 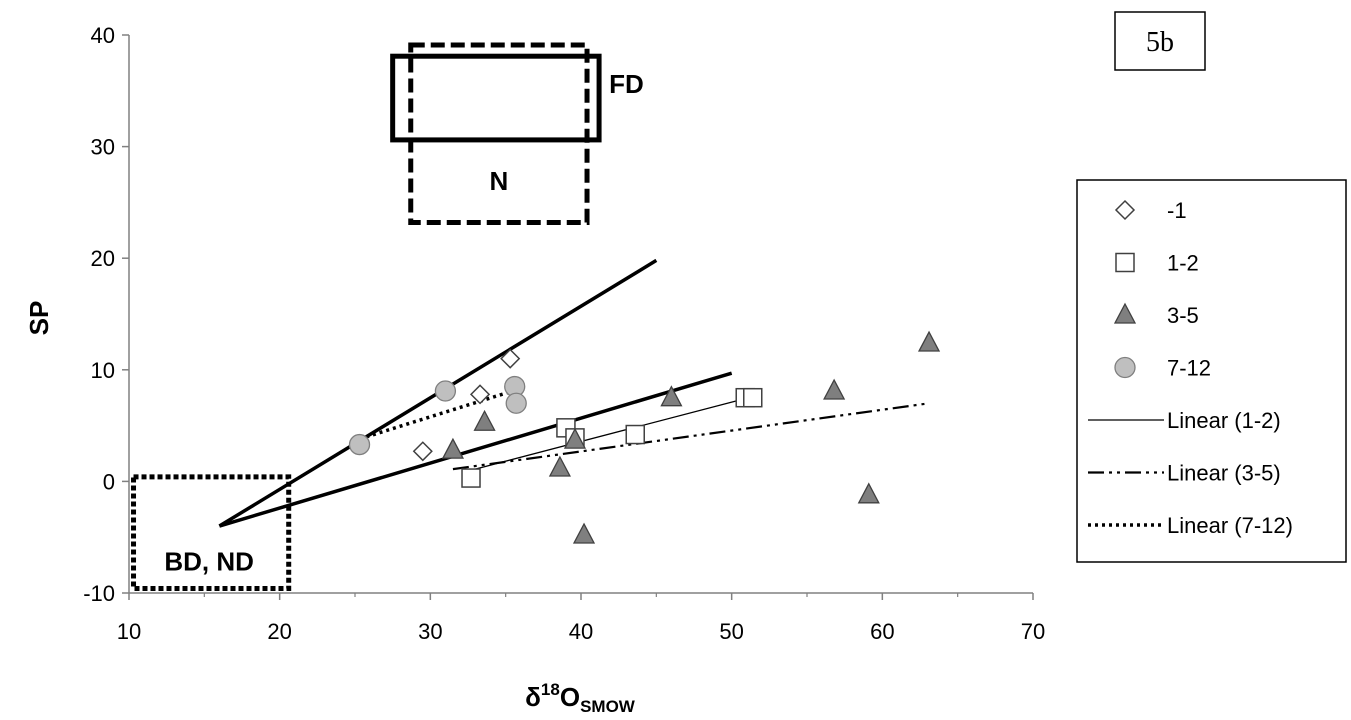 What do you see at coordinates (103, 35) in the screenshot?
I see `y-tick-label: 40` at bounding box center [103, 35].